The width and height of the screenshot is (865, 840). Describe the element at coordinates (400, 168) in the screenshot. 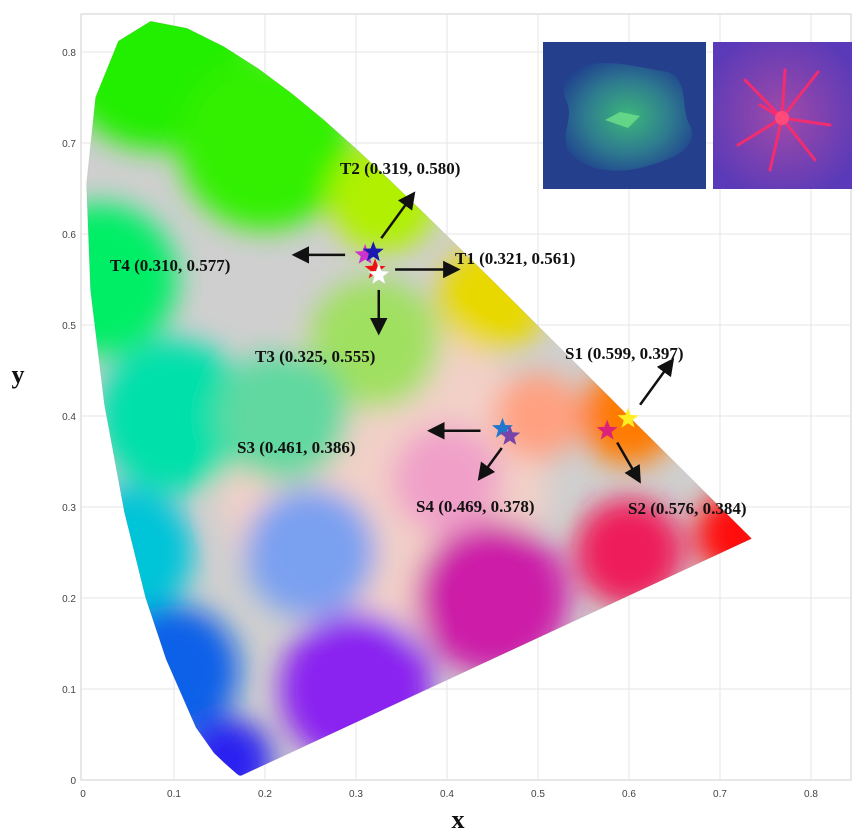

I see `point-label-t2: T2 (0.319, 0.580)` at that location.